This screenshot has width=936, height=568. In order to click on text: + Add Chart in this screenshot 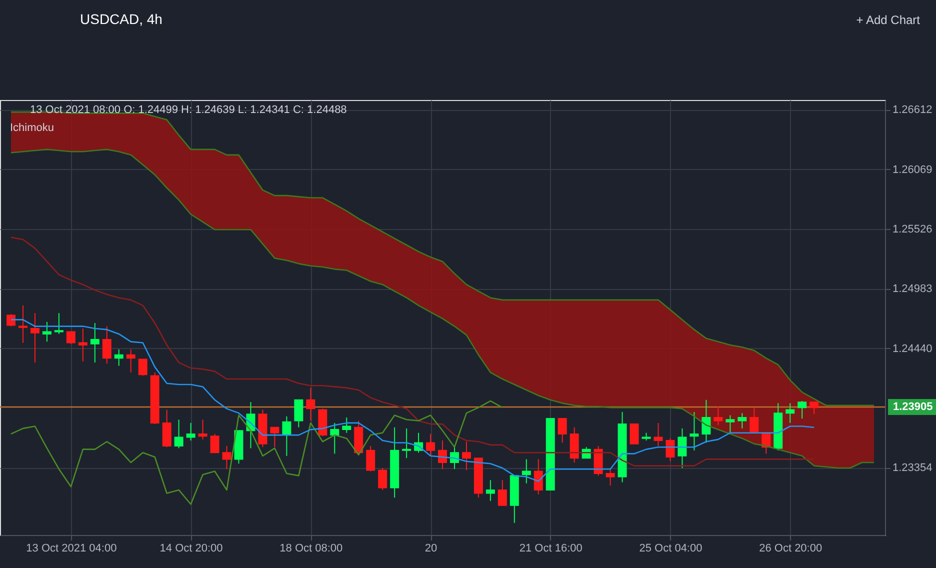, I will do `click(888, 20)`.